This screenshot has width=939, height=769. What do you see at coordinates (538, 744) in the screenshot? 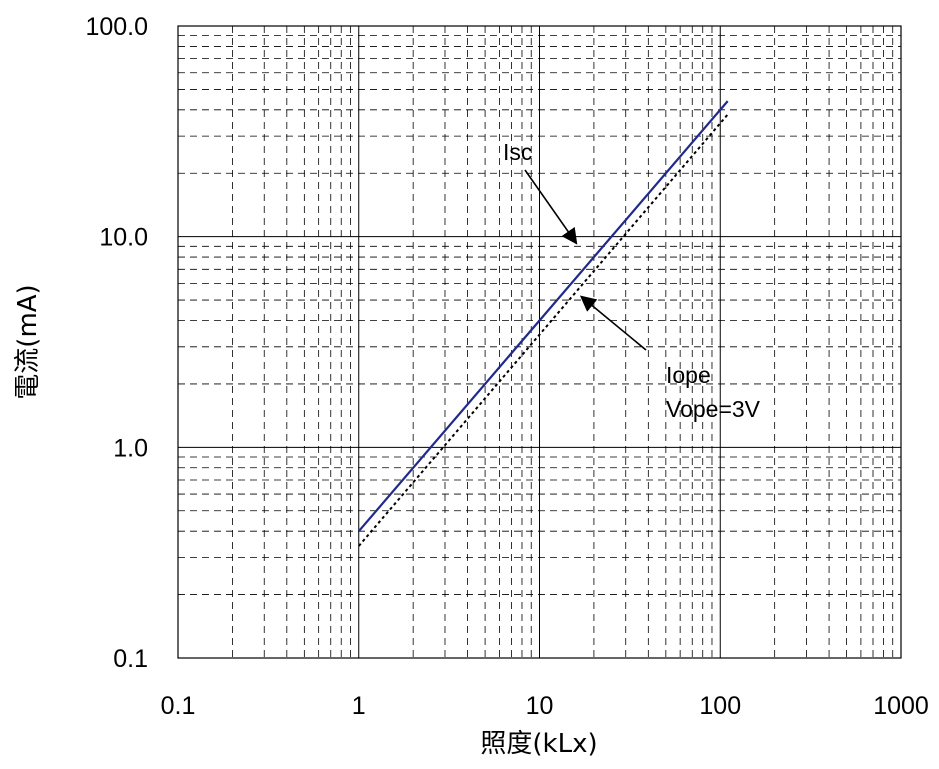
I see `x-axis-title: 照度(kLx)` at bounding box center [538, 744].